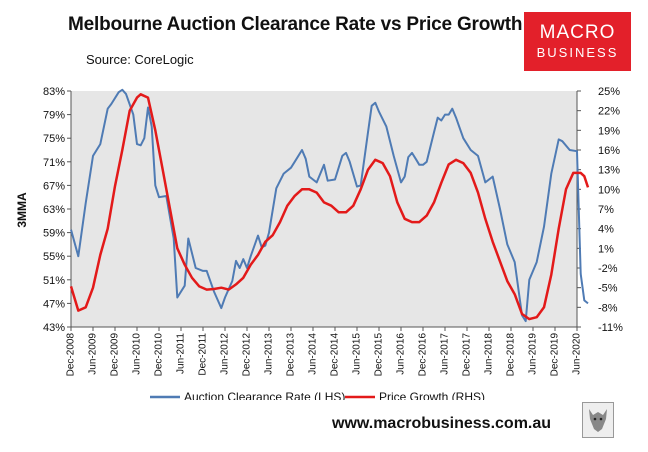 Image resolution: width=648 pixels, height=452 pixels. Describe the element at coordinates (577, 354) in the screenshot. I see `x-tick-label: Jun-2020` at that location.